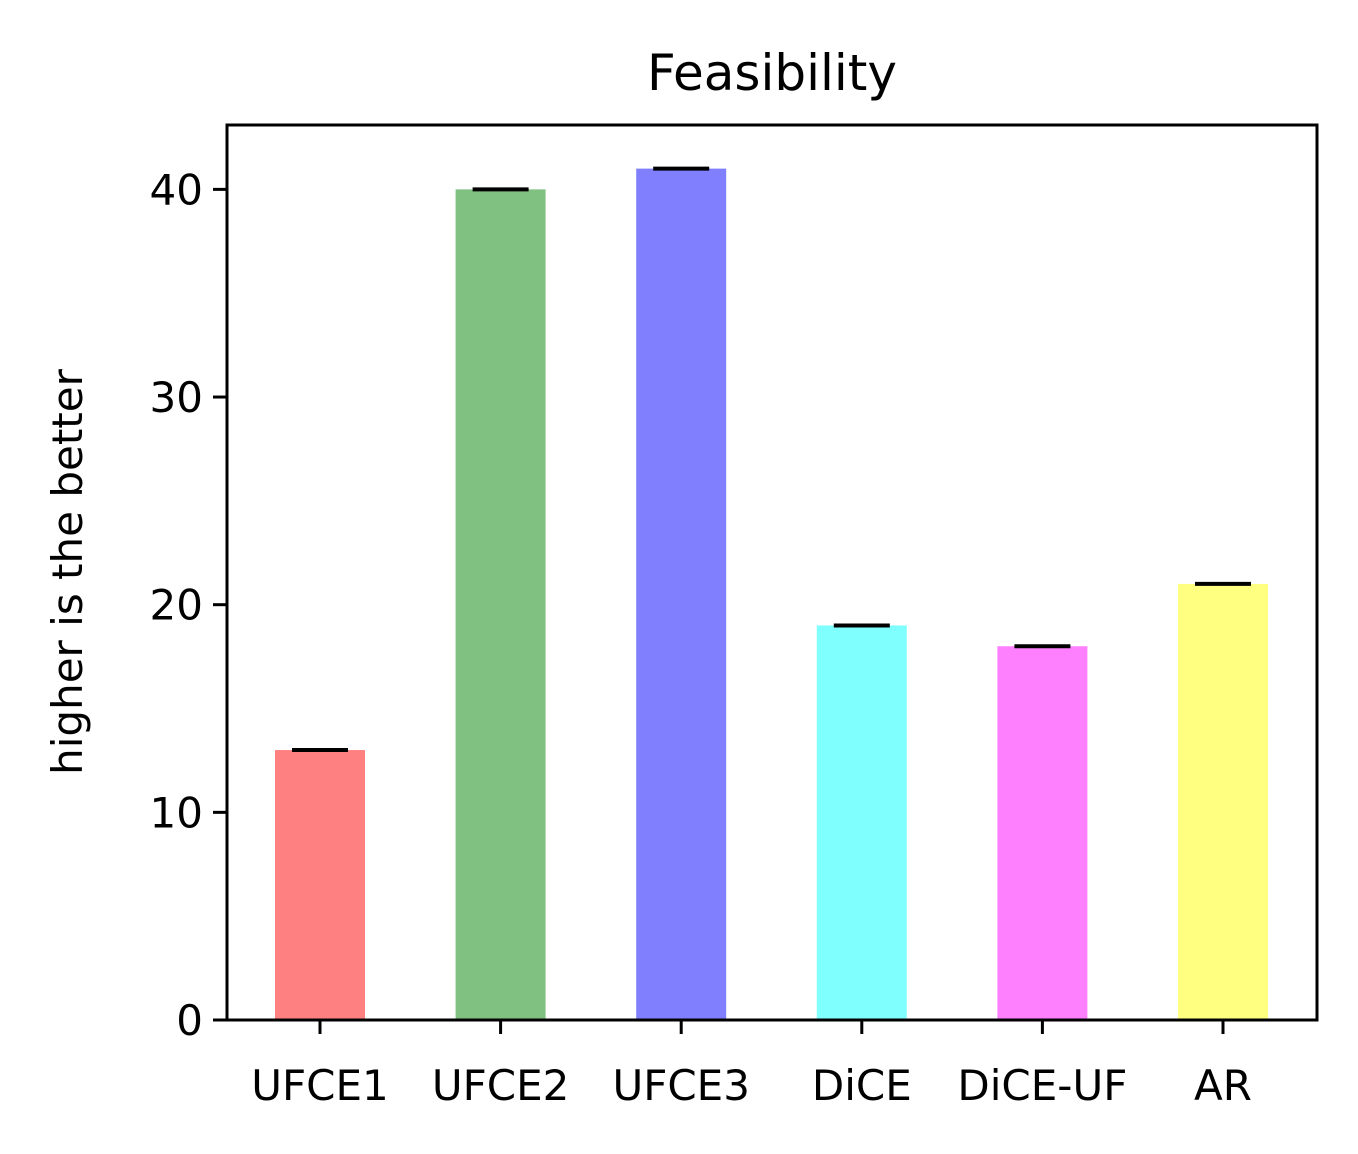  What do you see at coordinates (680, 1085) in the screenshot?
I see `x-tick-label: UFCE3` at bounding box center [680, 1085].